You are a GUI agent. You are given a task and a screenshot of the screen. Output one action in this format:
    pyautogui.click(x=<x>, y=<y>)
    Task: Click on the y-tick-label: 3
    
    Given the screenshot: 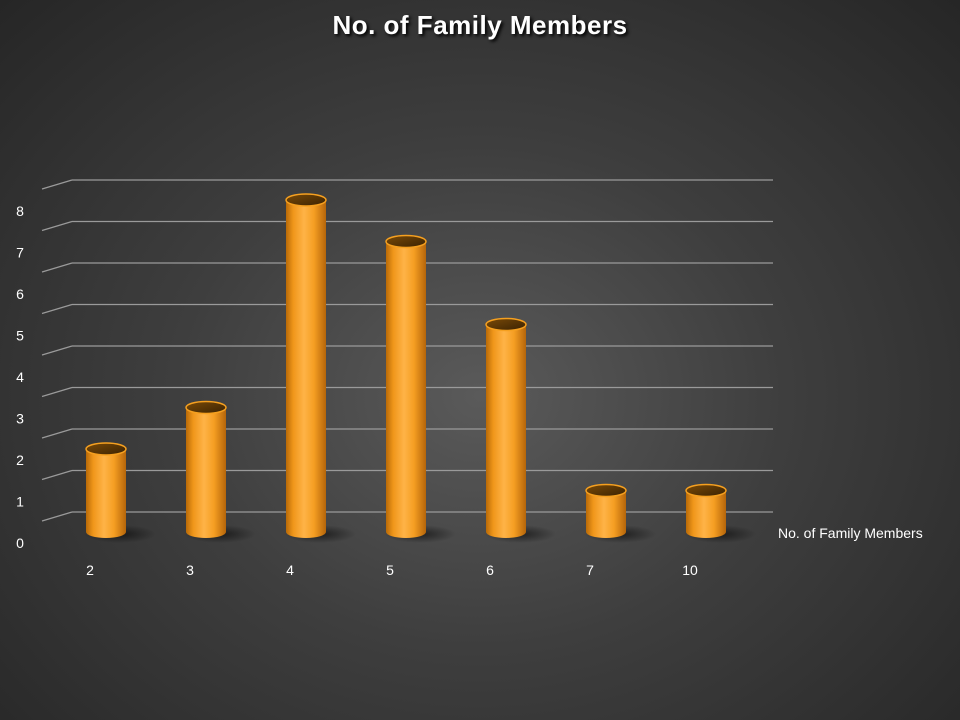 What is the action you would take?
    pyautogui.click(x=20, y=419)
    